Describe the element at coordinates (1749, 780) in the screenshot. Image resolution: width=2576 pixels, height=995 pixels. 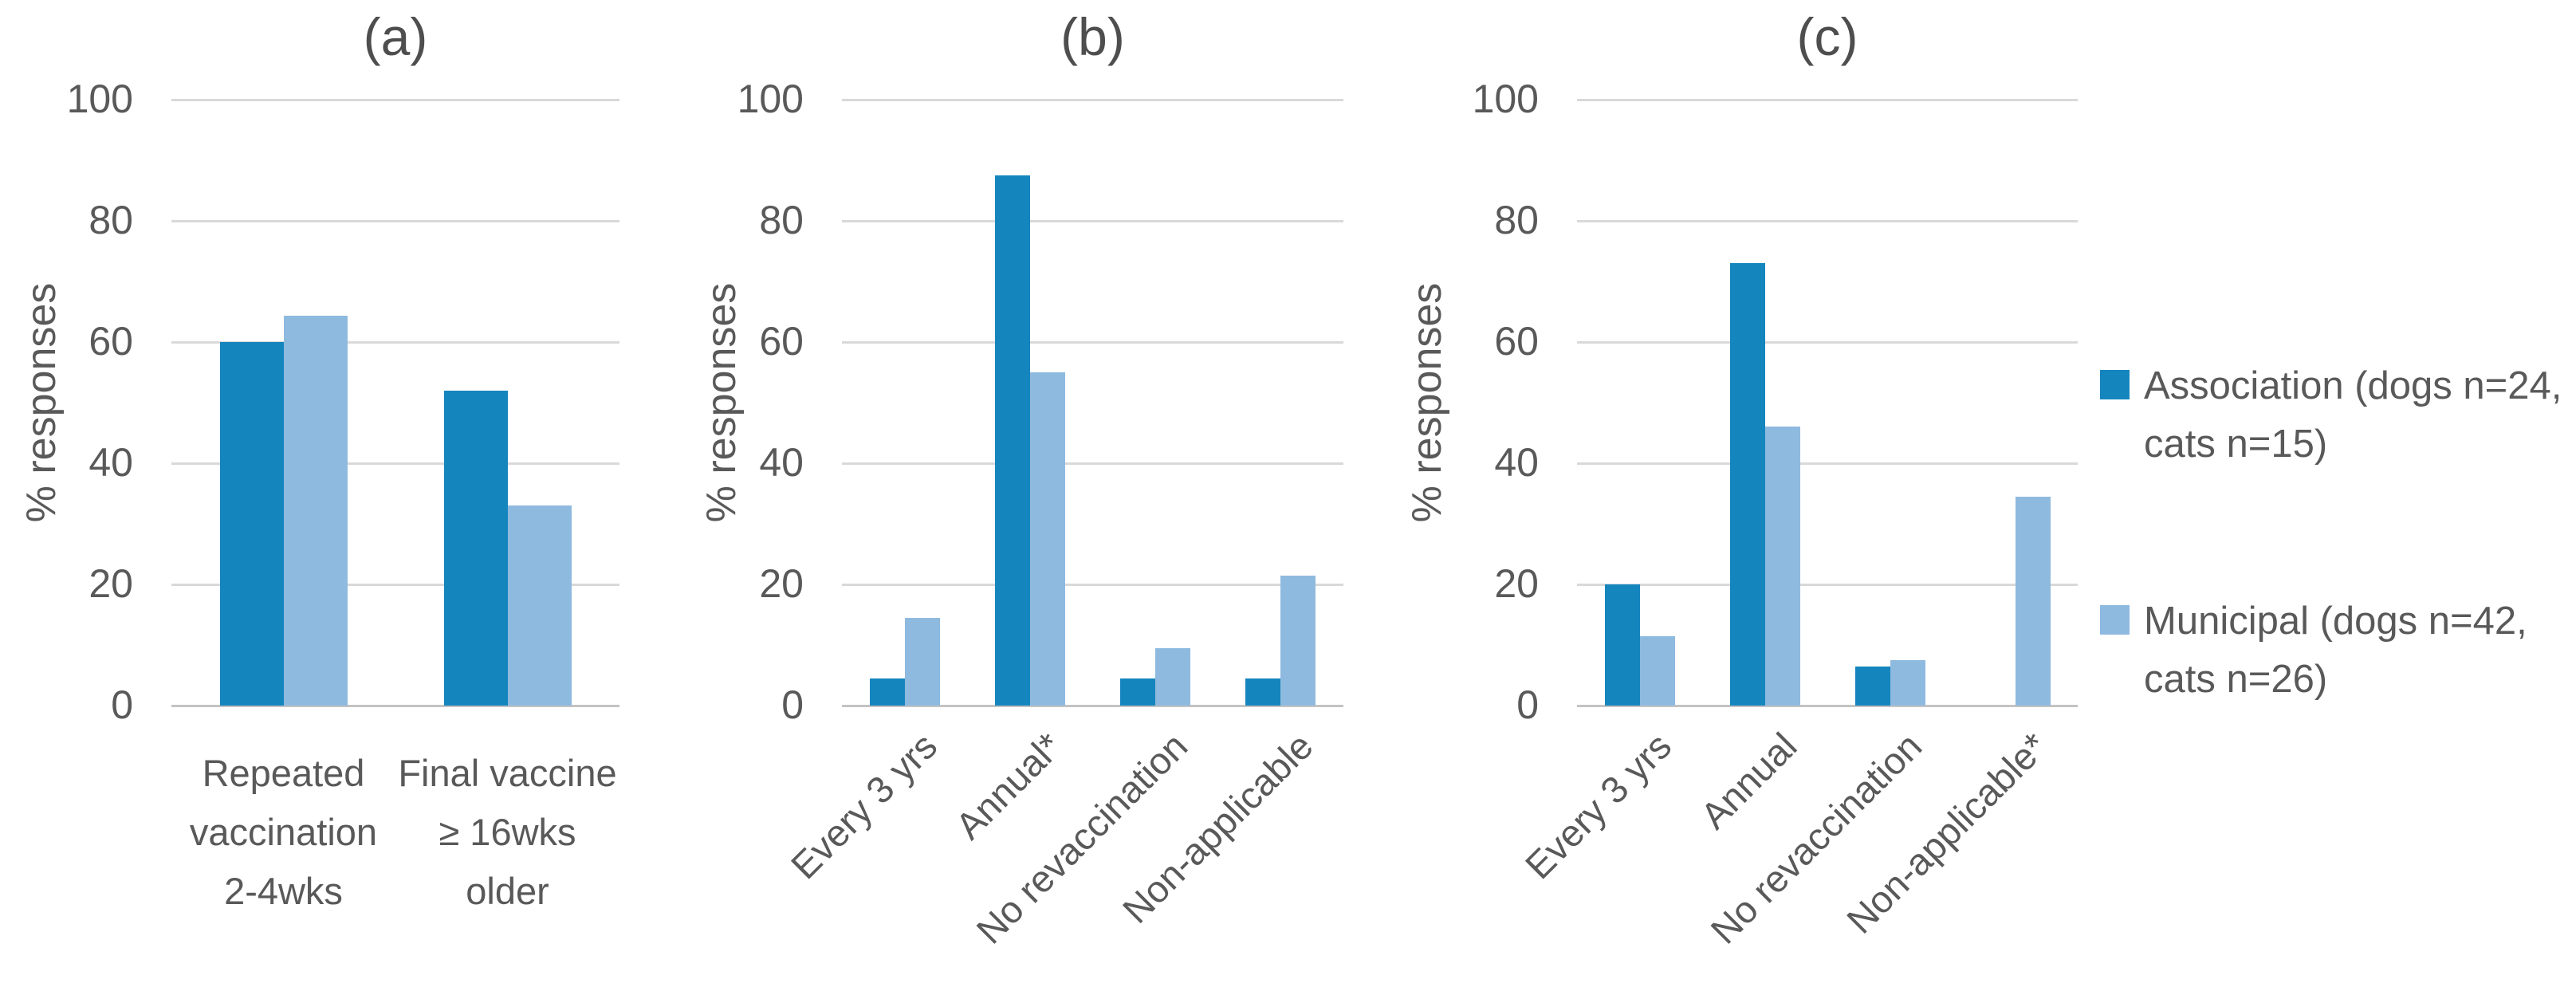
I see `x-category-label: Annual` at that location.